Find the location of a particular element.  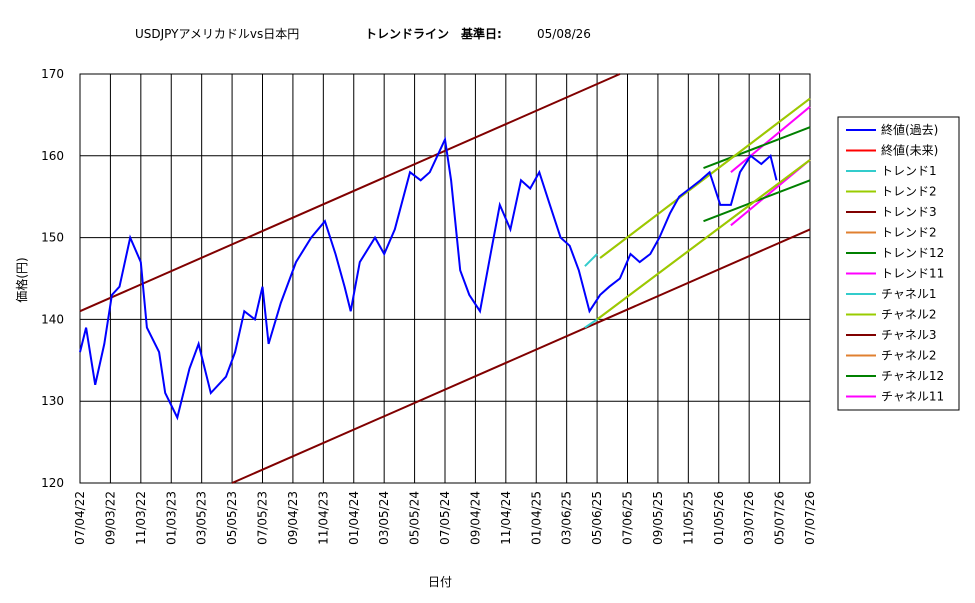

x-tick-label: 11/04/23 is located at coordinates (323, 518).